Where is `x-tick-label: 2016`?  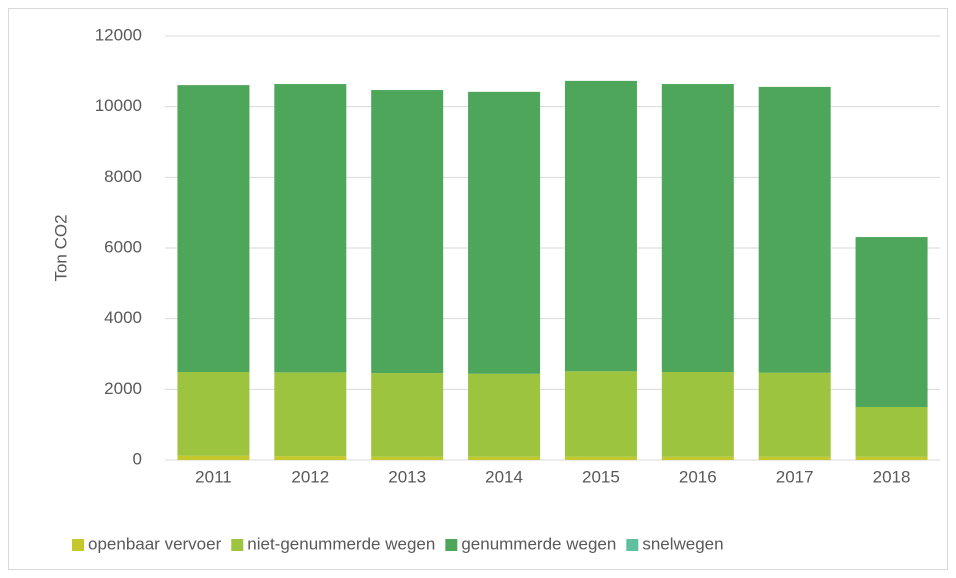
x-tick-label: 2016 is located at coordinates (698, 476).